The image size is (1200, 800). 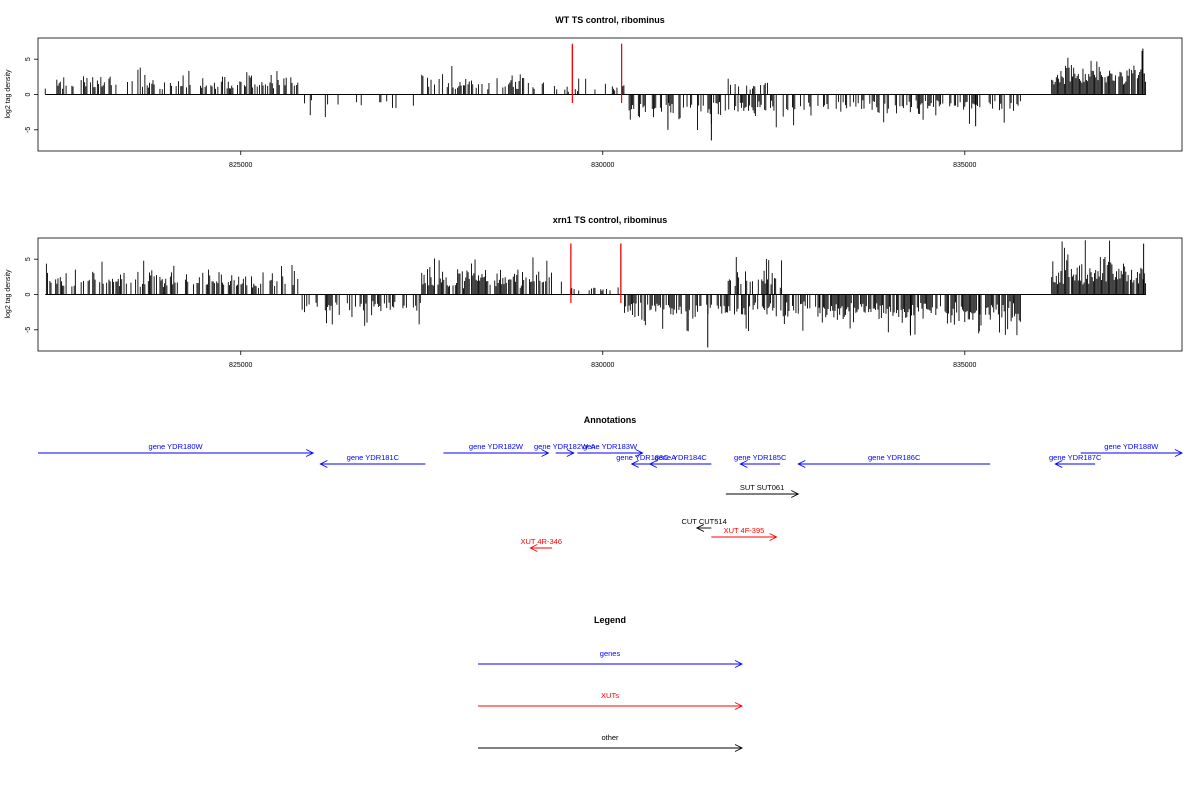 I want to click on legend: Legend genes XUTs other, so click(x=611, y=683).